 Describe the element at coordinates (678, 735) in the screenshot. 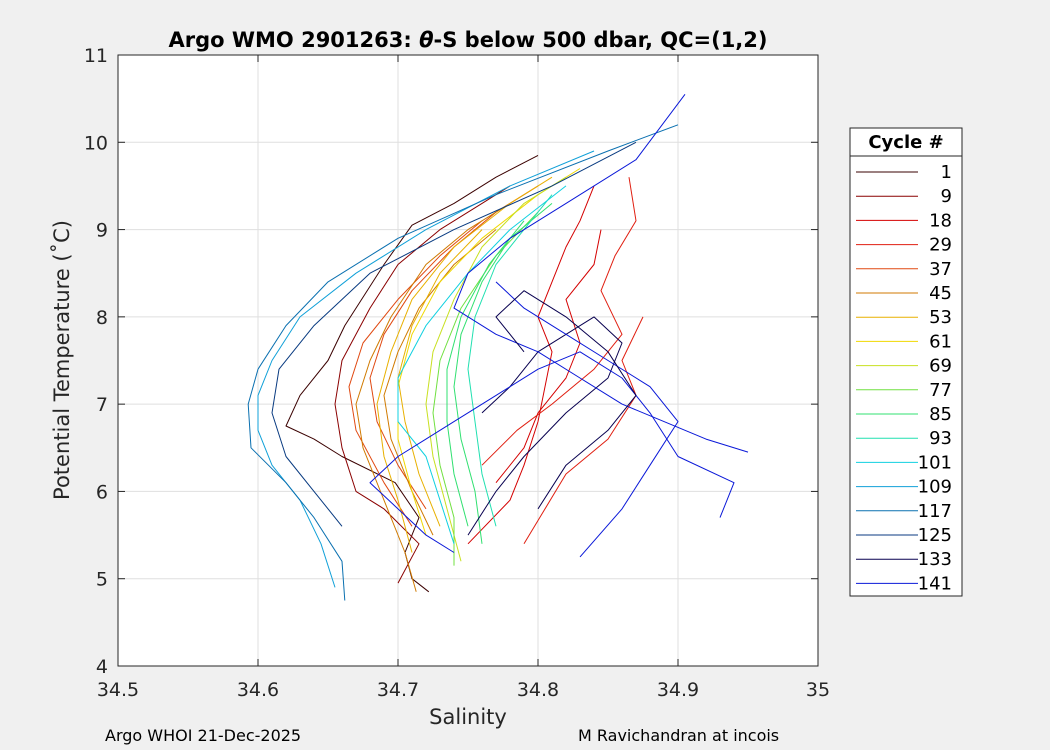

I see `footer-right: M Ravichandran at incois` at that location.